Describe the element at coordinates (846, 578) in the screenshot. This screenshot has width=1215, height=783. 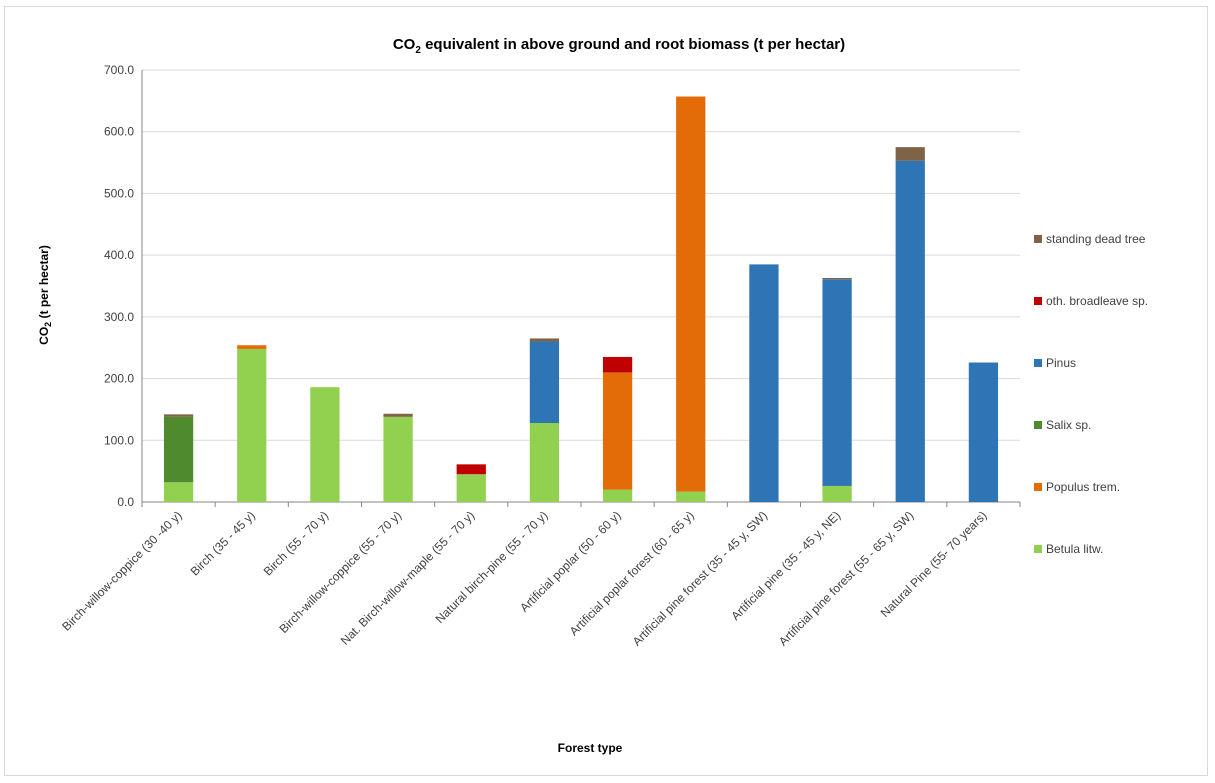
I see `x-tick-label: Artificial pine forest (55 - 65 y, SW)` at that location.